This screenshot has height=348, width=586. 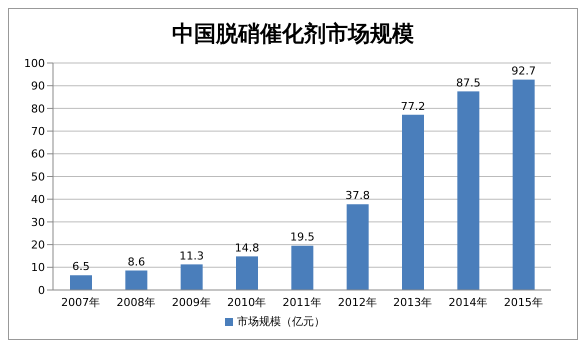 What do you see at coordinates (38, 267) in the screenshot?
I see `y-tick-label: 10` at bounding box center [38, 267].